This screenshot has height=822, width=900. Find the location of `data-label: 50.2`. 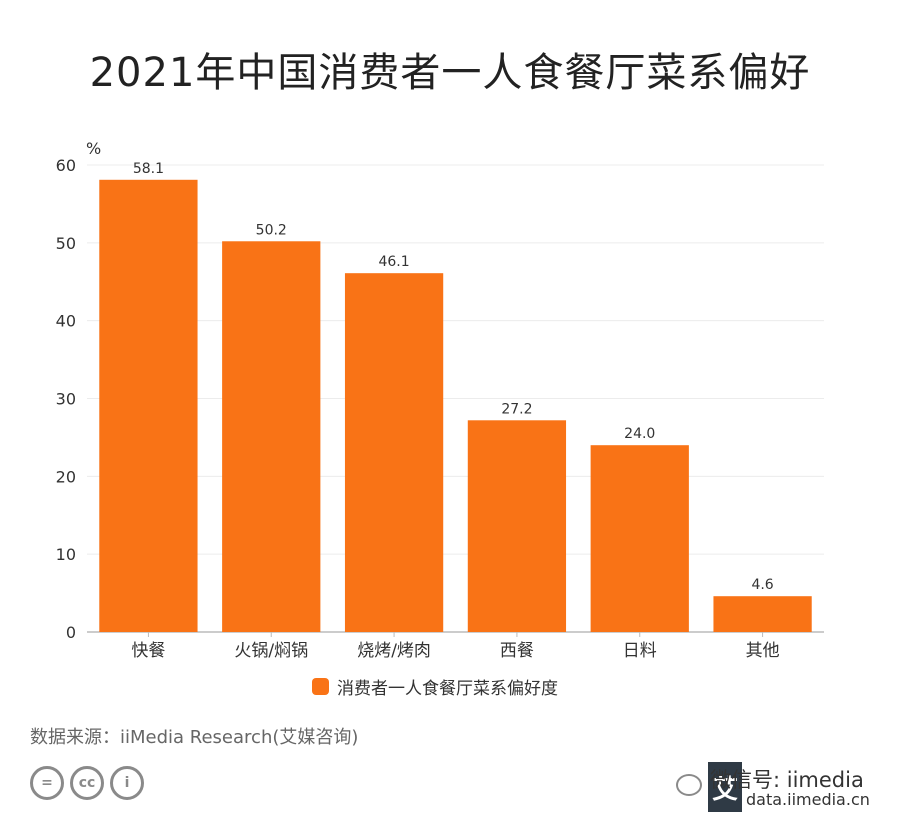

data-label: 50.2 is located at coordinates (271, 230).